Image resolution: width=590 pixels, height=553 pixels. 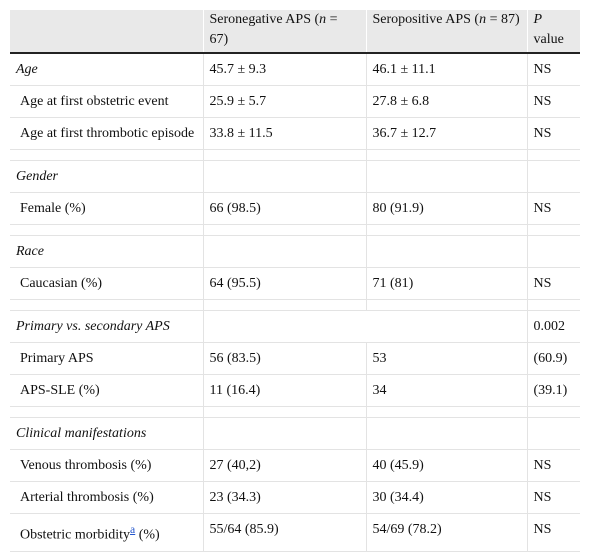 I want to click on text: APS-SLE (%), so click(x=60, y=390).